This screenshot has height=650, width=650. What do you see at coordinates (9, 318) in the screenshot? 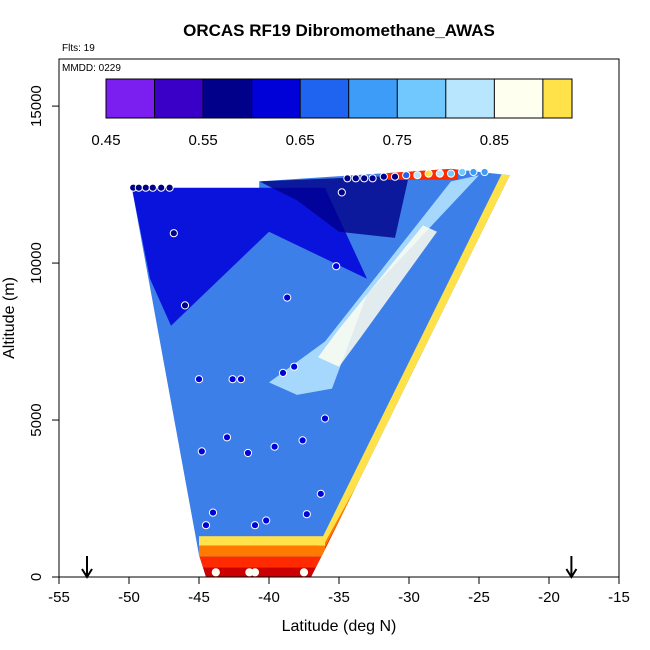
I see `y-axis-label: Altitude (m)` at bounding box center [9, 318].